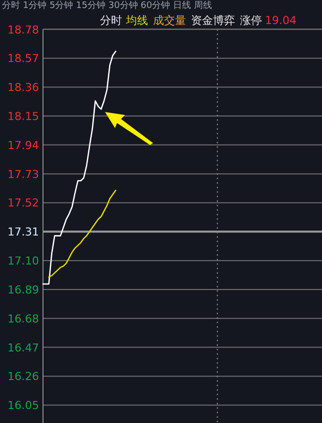  I want to click on y-tick-label: 18.78, so click(23, 29).